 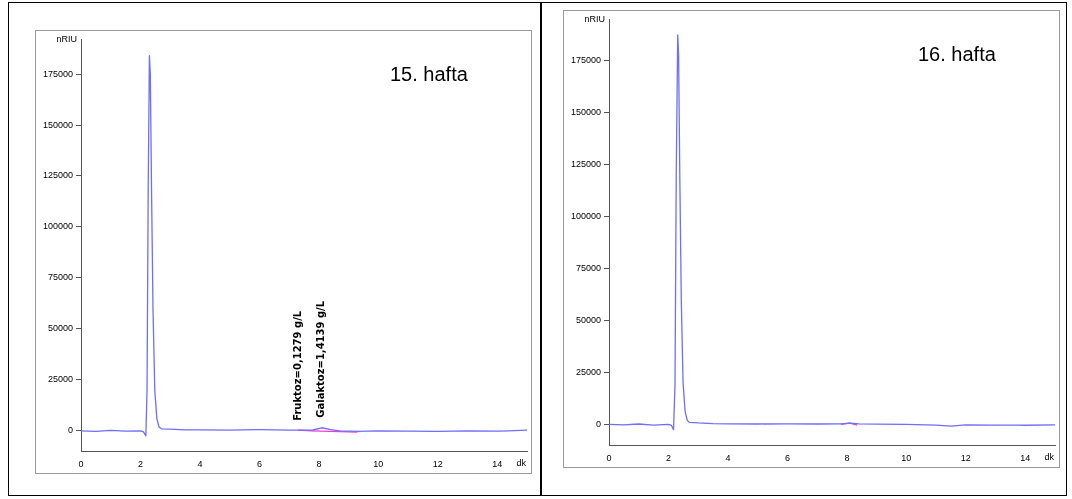 What do you see at coordinates (297, 365) in the screenshot?
I see `annotation: Fruktoz=0,1279 g/L` at bounding box center [297, 365].